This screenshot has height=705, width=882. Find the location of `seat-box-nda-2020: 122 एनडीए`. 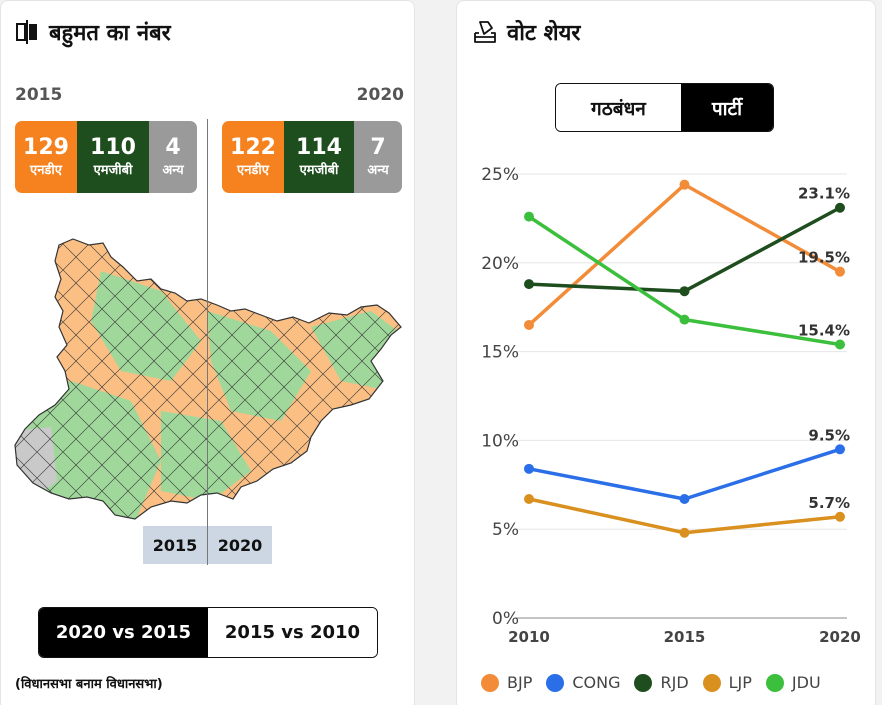

seat-box-nda-2020: 122 एनडीए is located at coordinates (253, 157).